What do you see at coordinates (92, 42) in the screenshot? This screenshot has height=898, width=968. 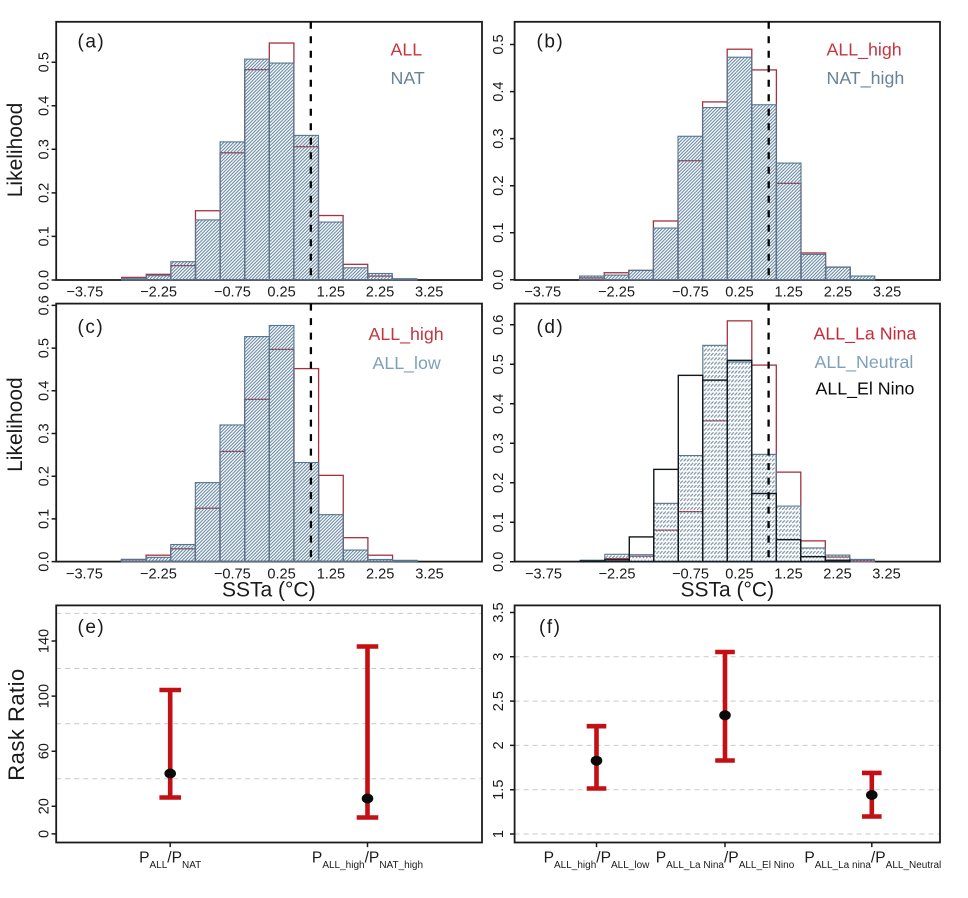 I see `svg-text: (a)` at bounding box center [92, 42].